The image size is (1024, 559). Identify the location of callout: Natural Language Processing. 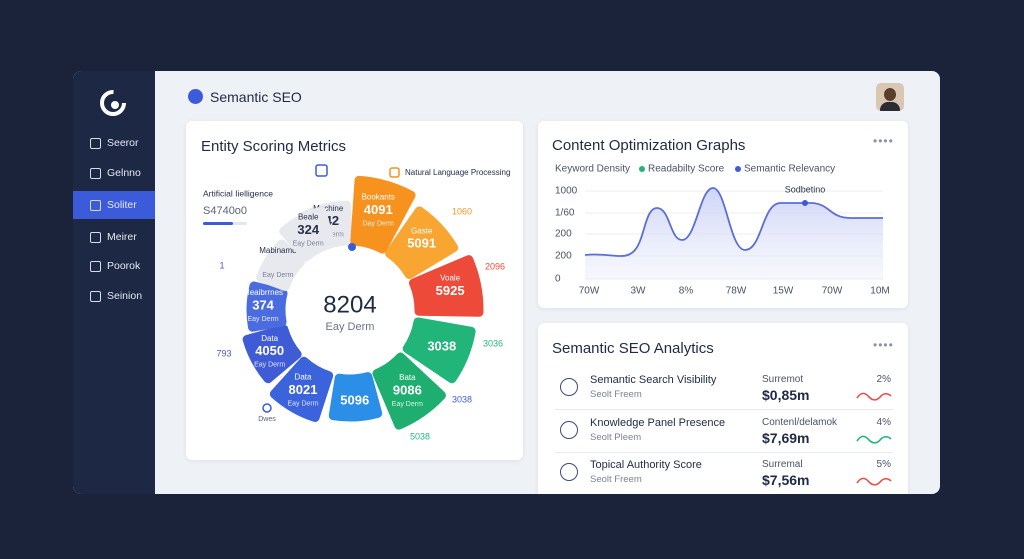
(457, 172).